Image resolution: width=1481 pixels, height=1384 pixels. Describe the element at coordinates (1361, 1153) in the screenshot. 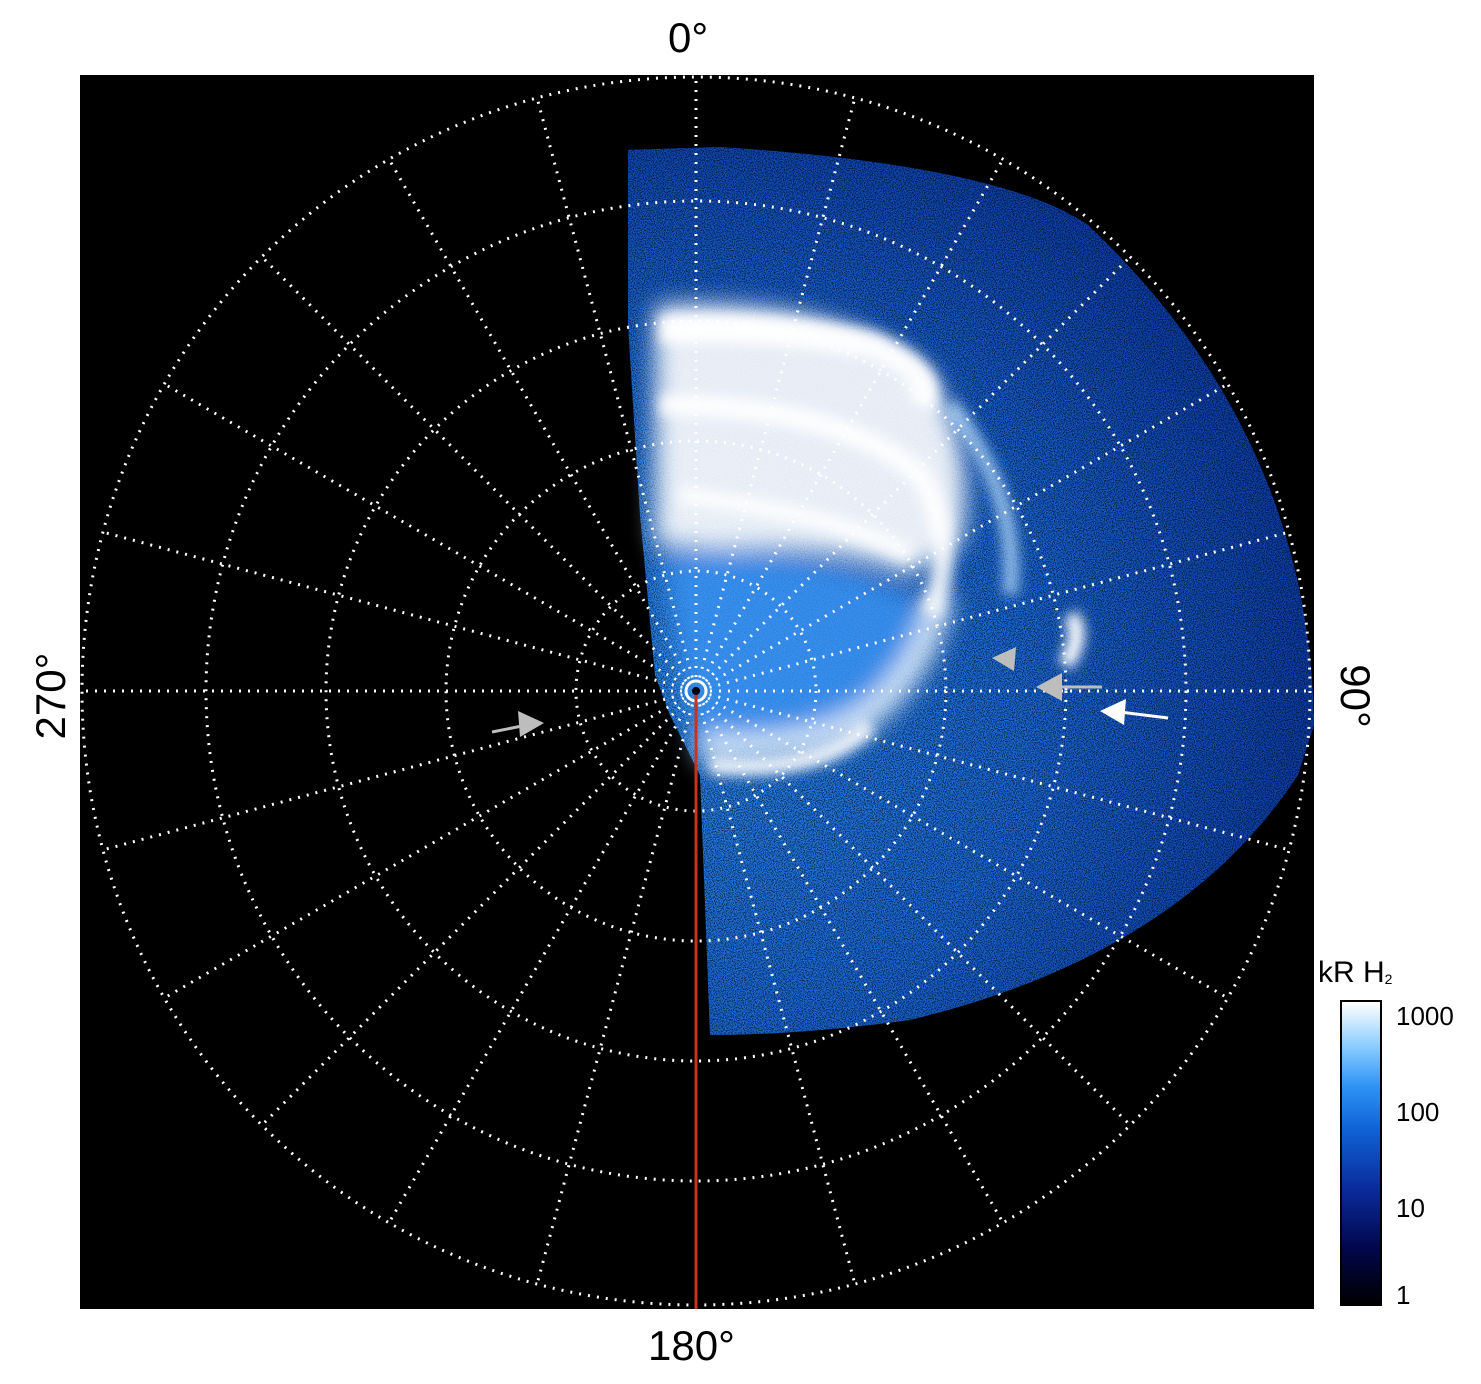

I see `colorbar` at that location.